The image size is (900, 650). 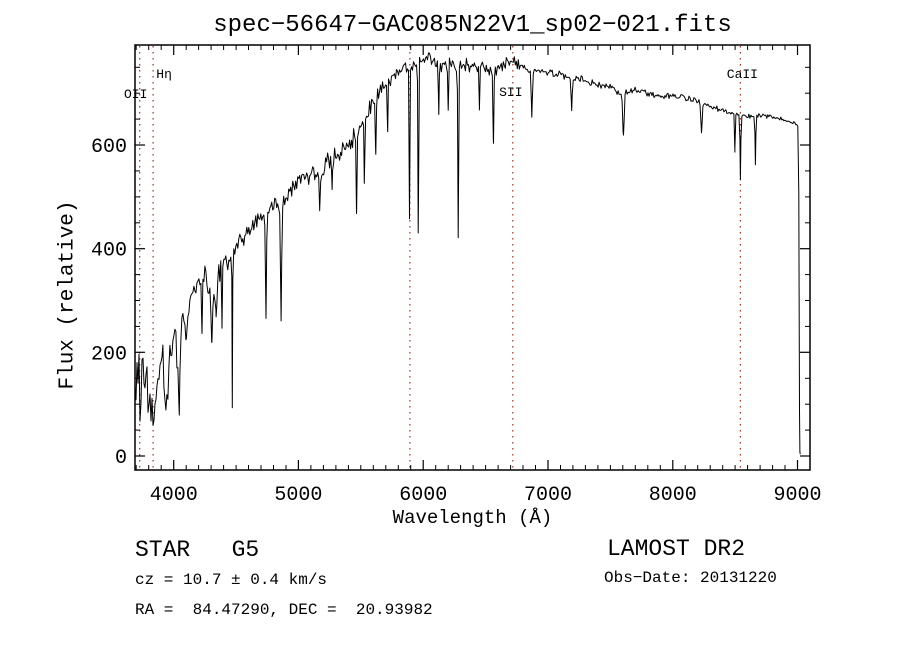 I want to click on survey-label: LAMOST DR2, so click(x=676, y=549).